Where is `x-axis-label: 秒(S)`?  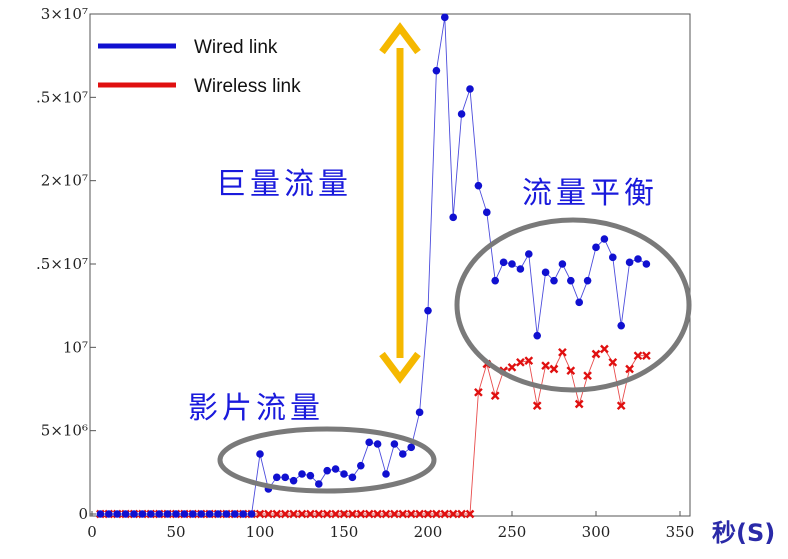 x-axis-label: 秒(S) is located at coordinates (743, 533).